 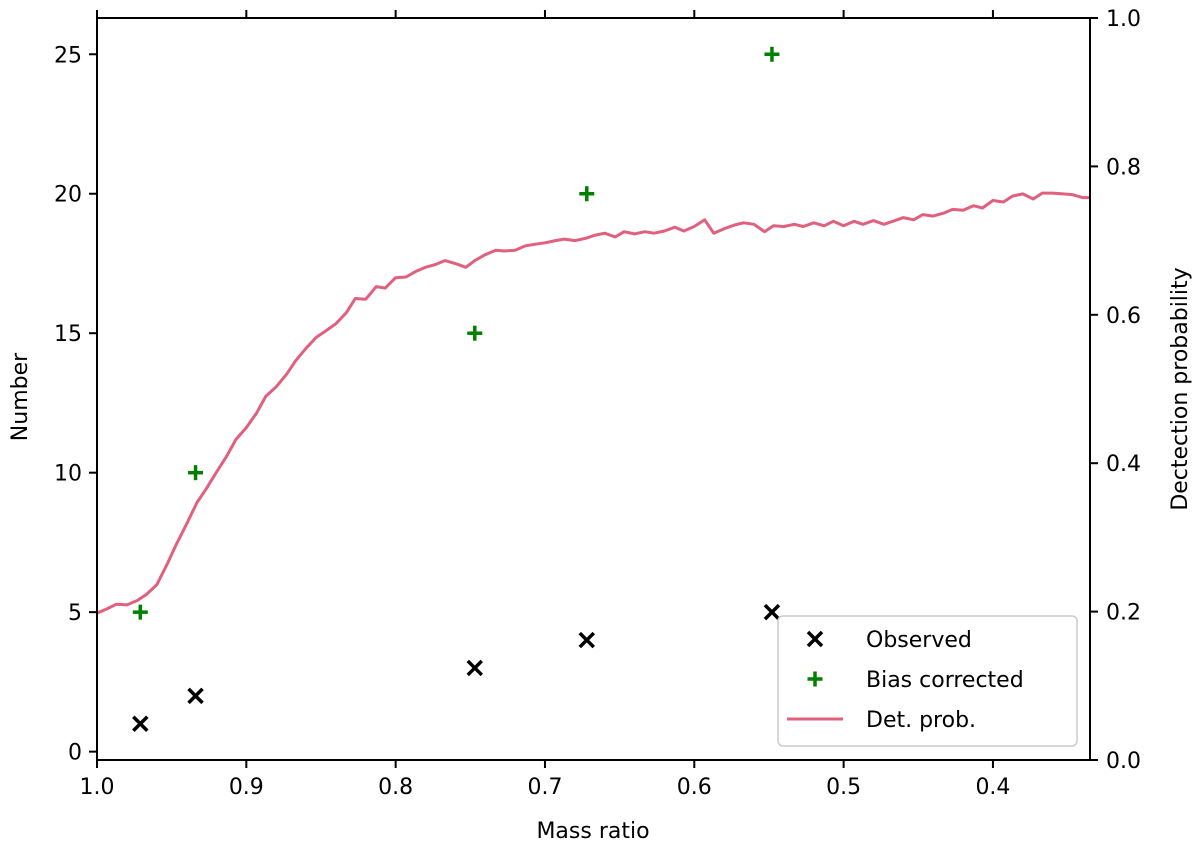 What do you see at coordinates (815, 679) in the screenshot?
I see `legend-marker-bias-corrected` at bounding box center [815, 679].